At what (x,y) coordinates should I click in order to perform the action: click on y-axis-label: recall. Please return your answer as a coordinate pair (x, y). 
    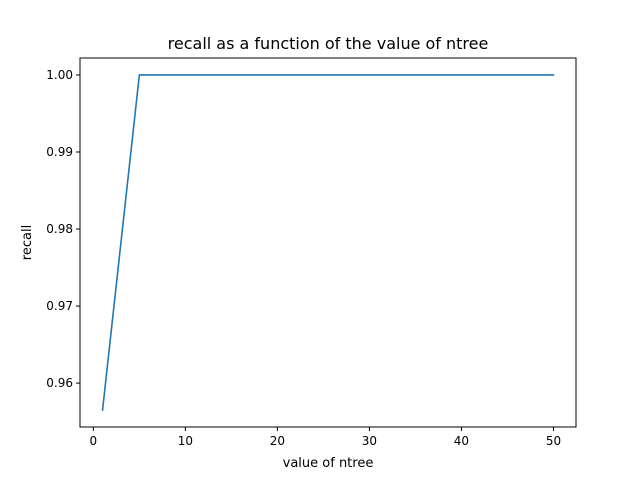
    Looking at the image, I should click on (27, 242).